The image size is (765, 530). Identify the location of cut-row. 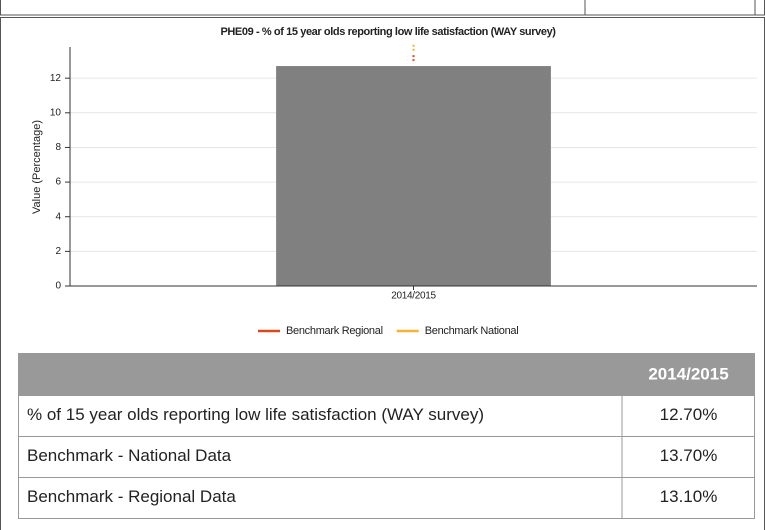
(382, 8).